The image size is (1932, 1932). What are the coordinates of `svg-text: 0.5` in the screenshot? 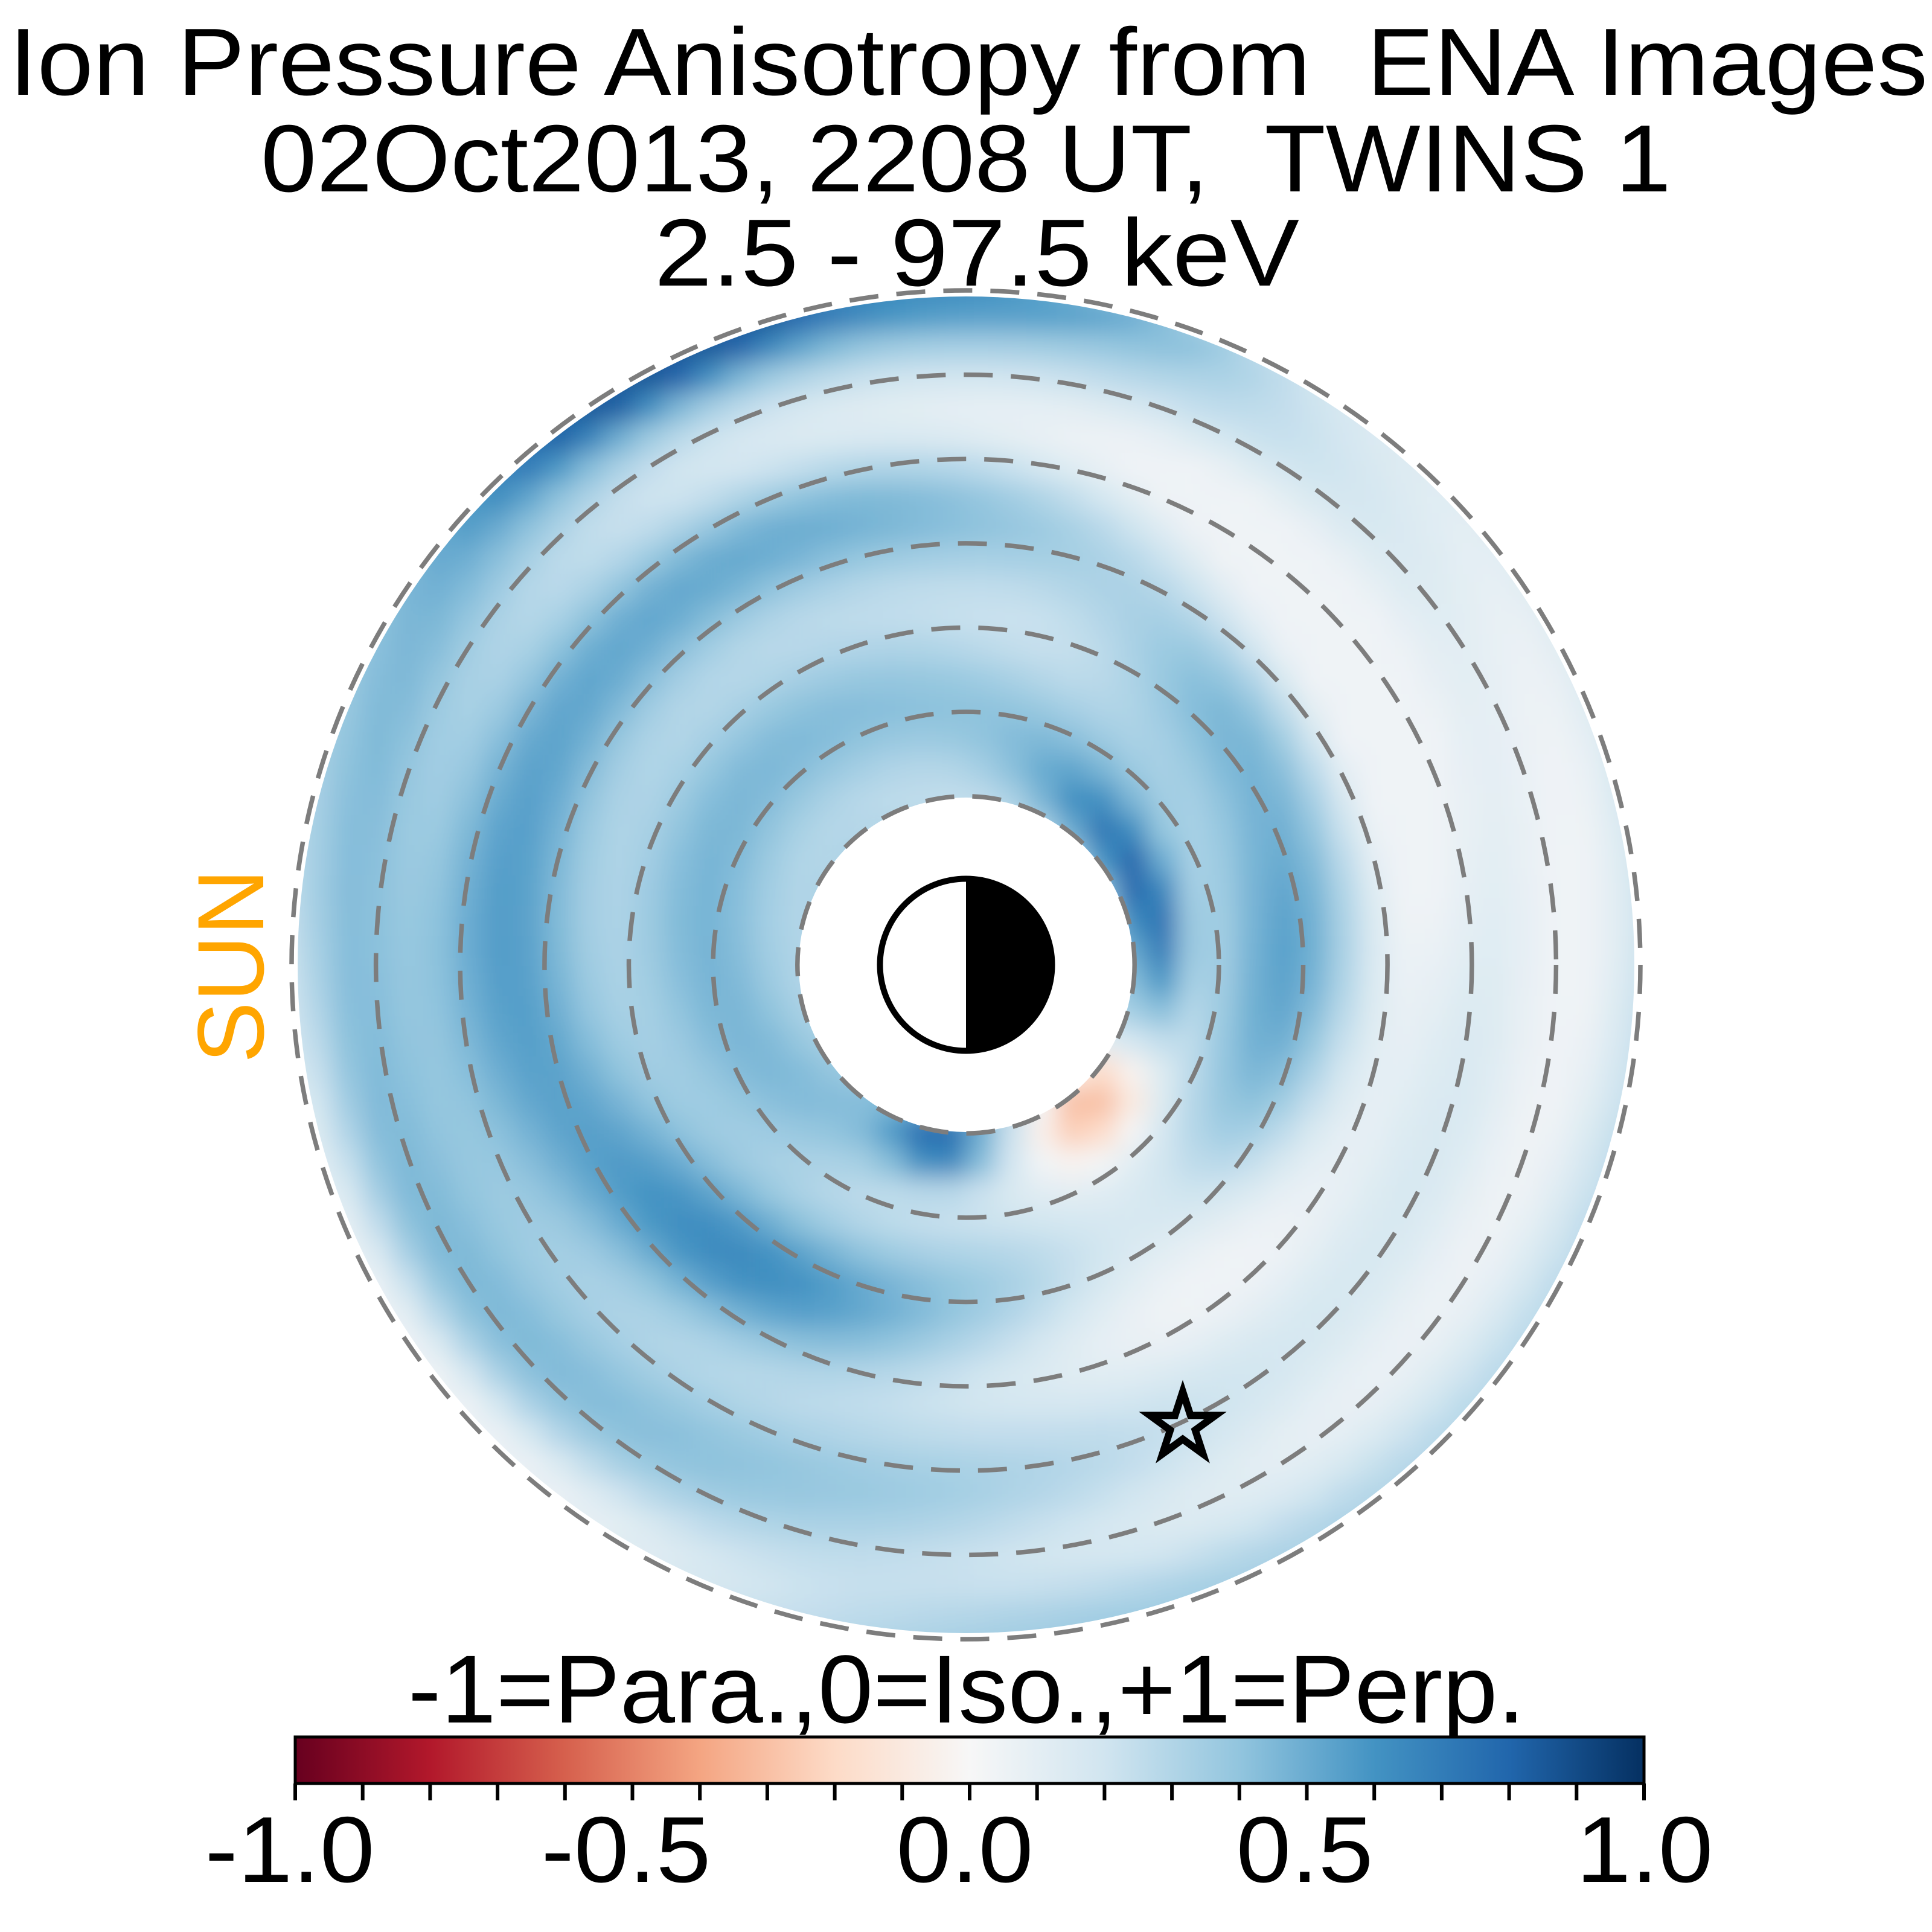 It's located at (1305, 1850).